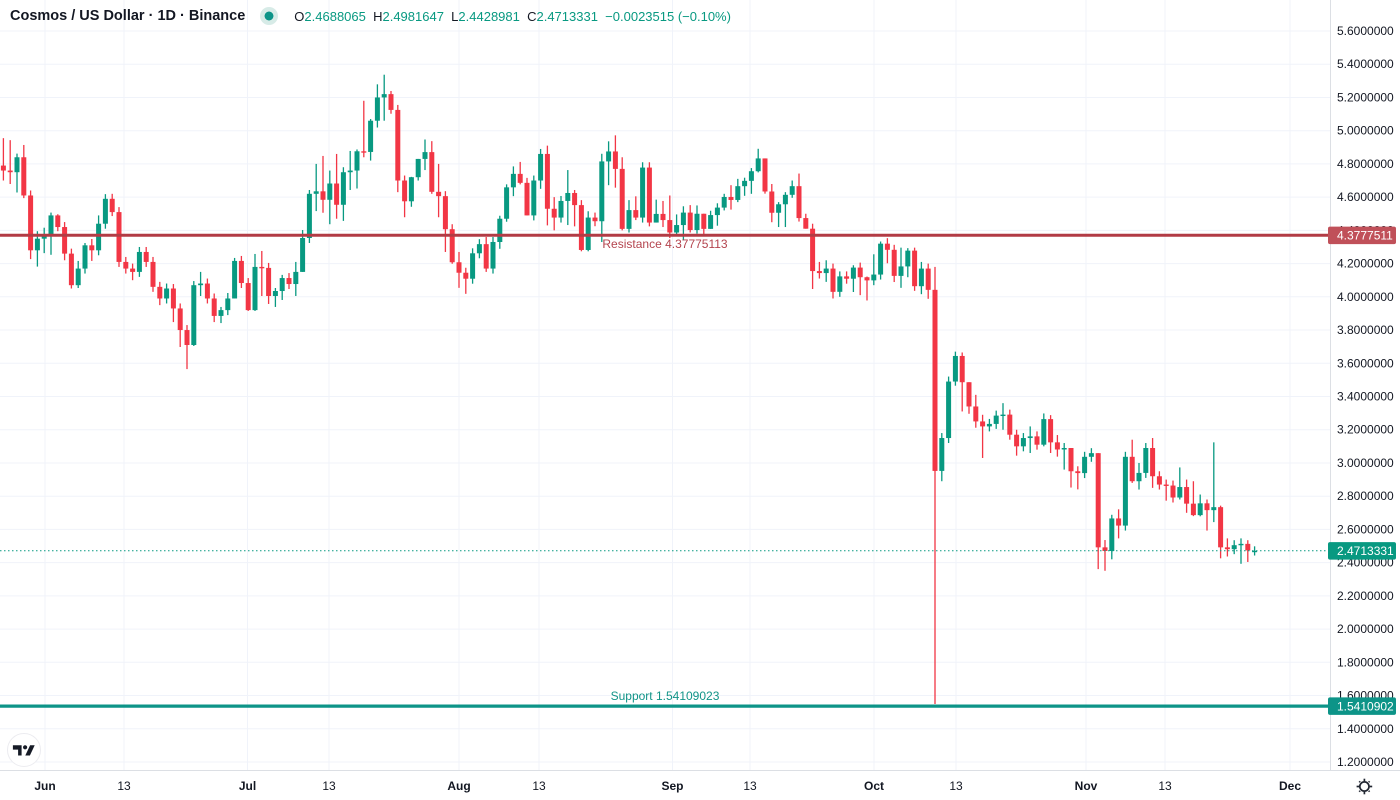 Image resolution: width=1400 pixels, height=800 pixels. Describe the element at coordinates (1365, 430) in the screenshot. I see `svg-text: 3.2000000` at that location.